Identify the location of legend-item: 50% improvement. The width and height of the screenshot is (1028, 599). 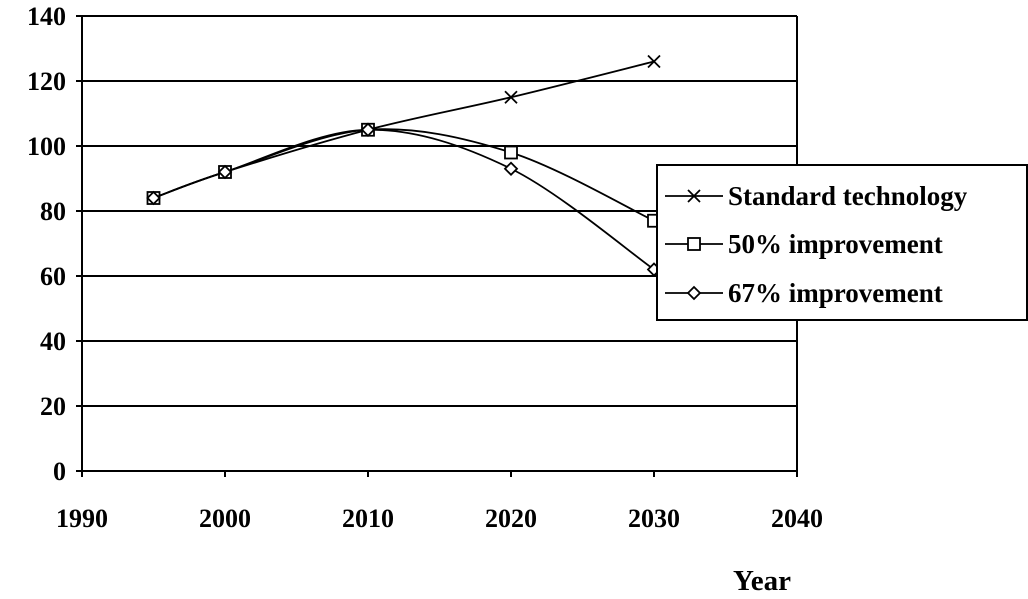
(804, 244).